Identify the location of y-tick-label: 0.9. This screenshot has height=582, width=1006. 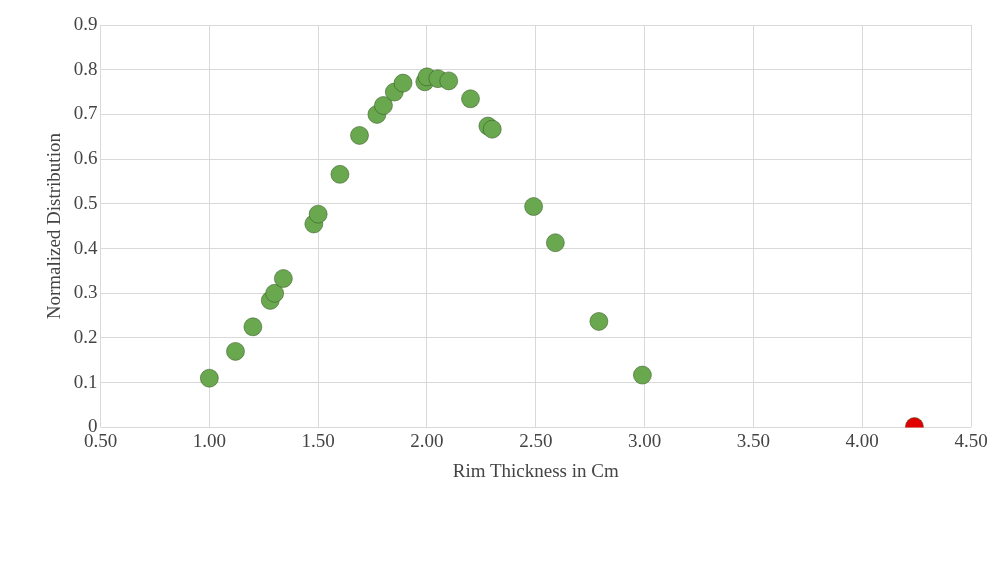
(85, 23).